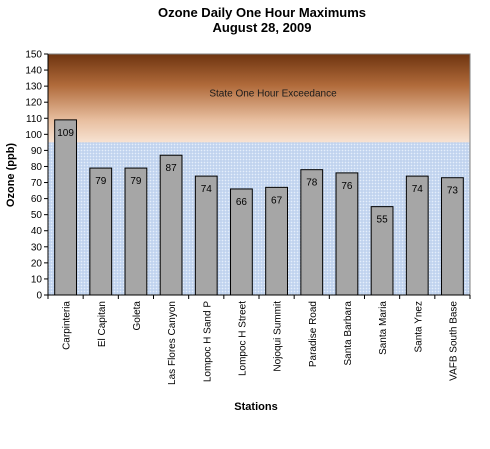 The width and height of the screenshot is (490, 449). What do you see at coordinates (65, 133) in the screenshot?
I see `bar-value-label: 109` at bounding box center [65, 133].